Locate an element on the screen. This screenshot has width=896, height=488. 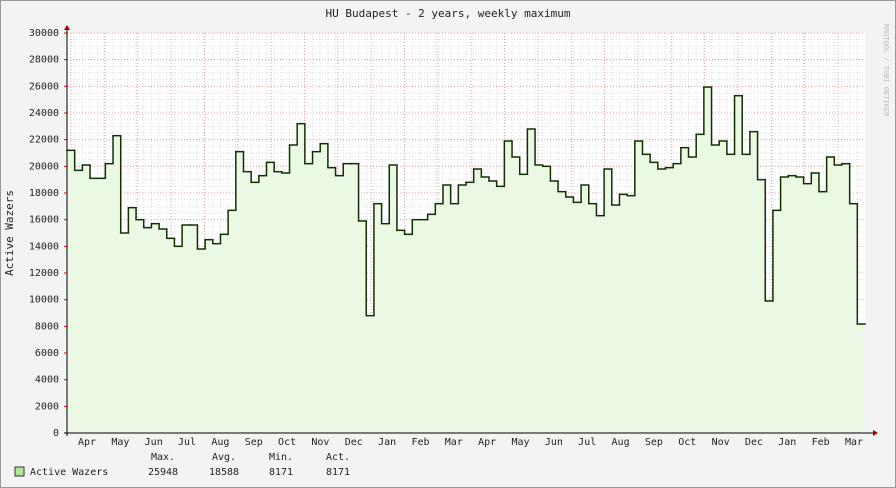
arrow is located at coordinates (67, 27).